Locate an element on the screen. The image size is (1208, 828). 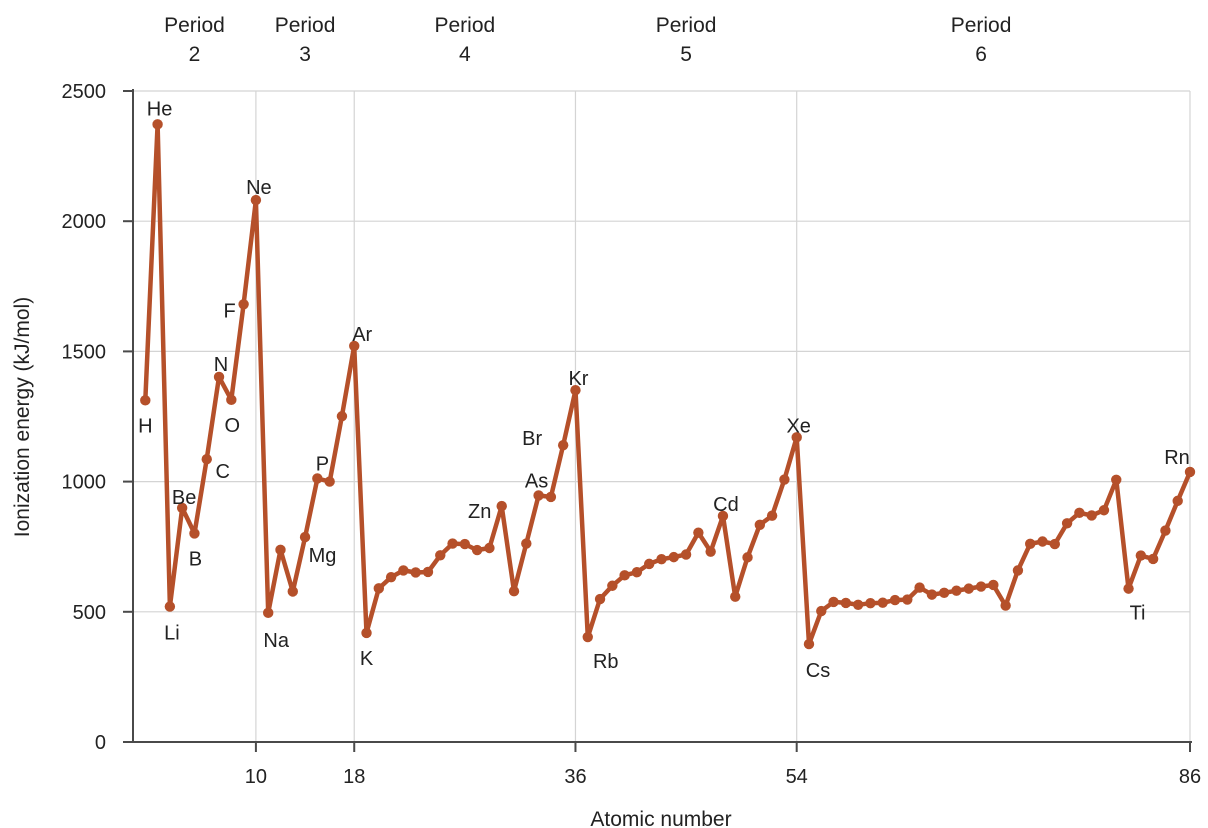
y-tick-label: 1000 is located at coordinates (84, 483).